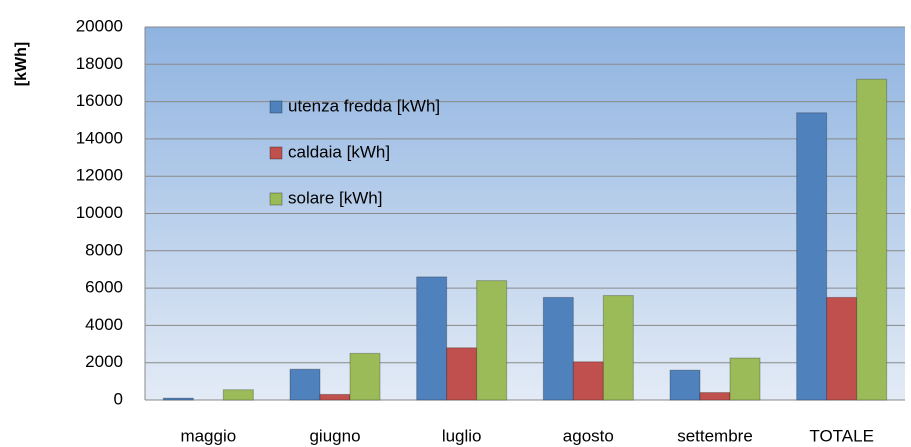  I want to click on y-tick-label: 14000, so click(99, 137).